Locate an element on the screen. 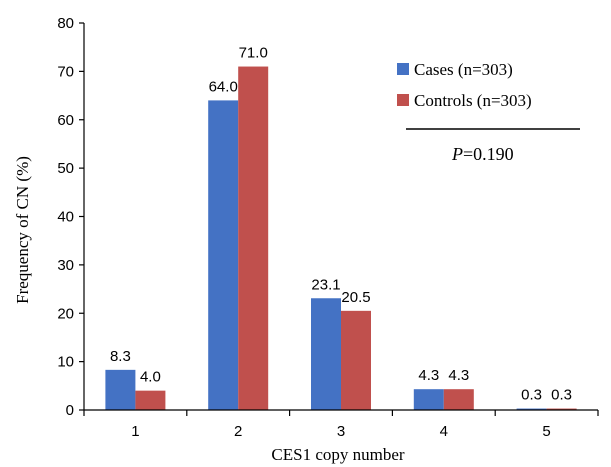 The image size is (611, 467). value-label-controls-cn3: 20.5 is located at coordinates (355, 297).